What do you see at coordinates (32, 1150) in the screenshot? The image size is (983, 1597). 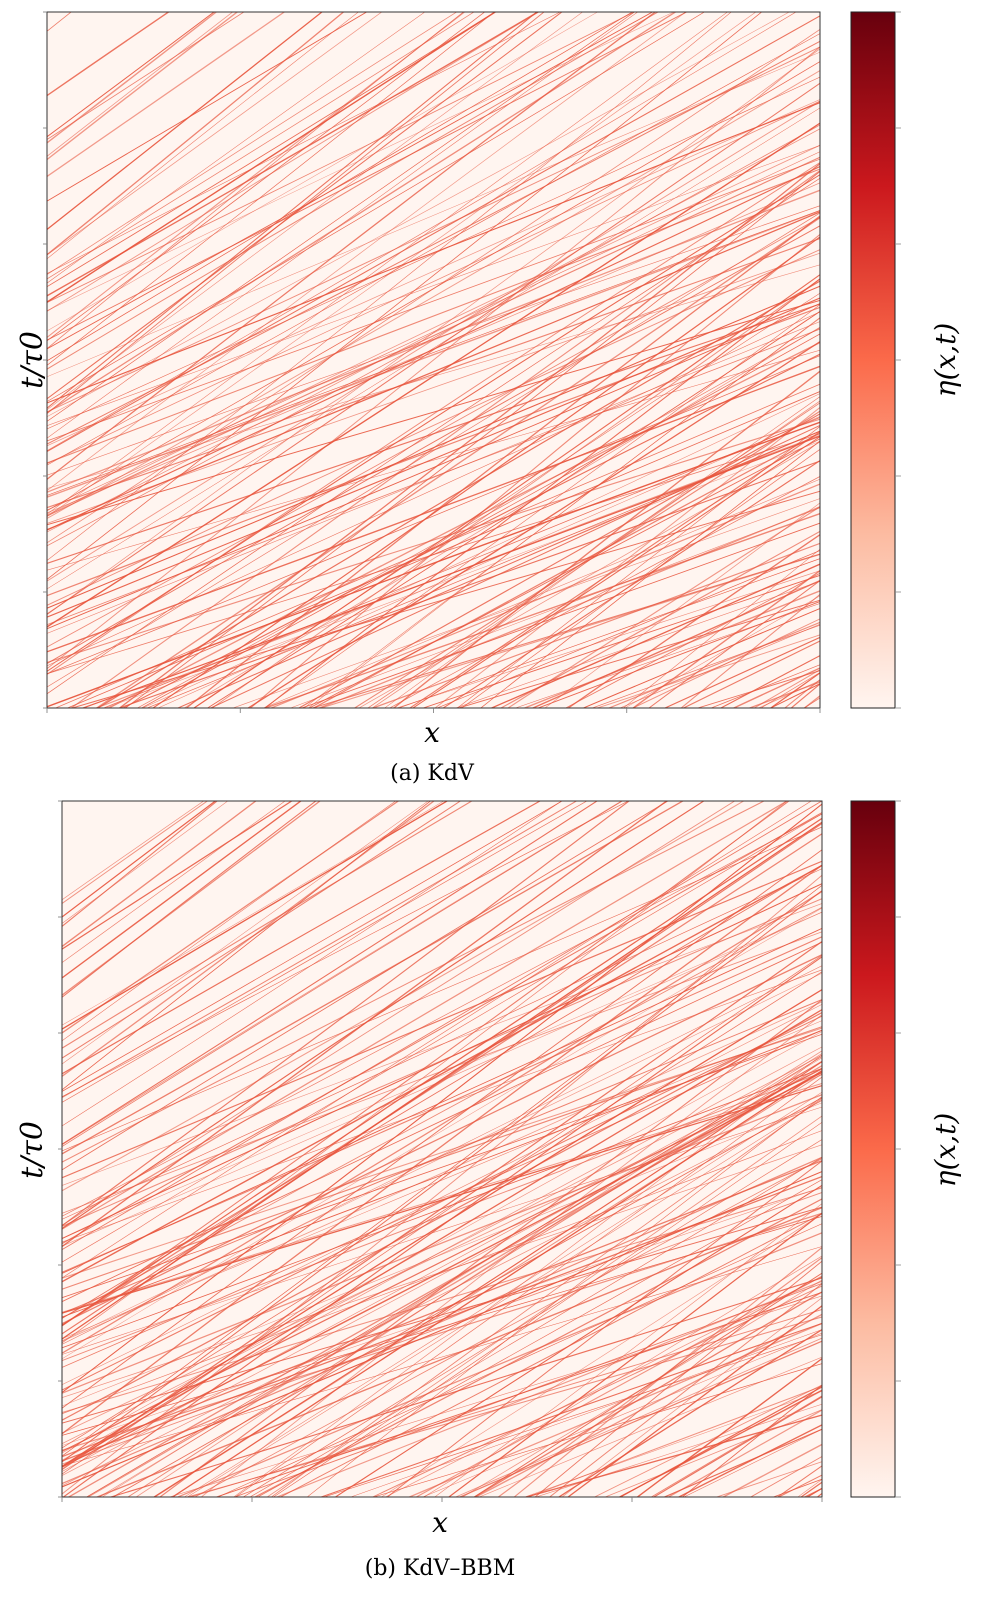 I see `y-axis-label-b: t/τ0` at bounding box center [32, 1150].